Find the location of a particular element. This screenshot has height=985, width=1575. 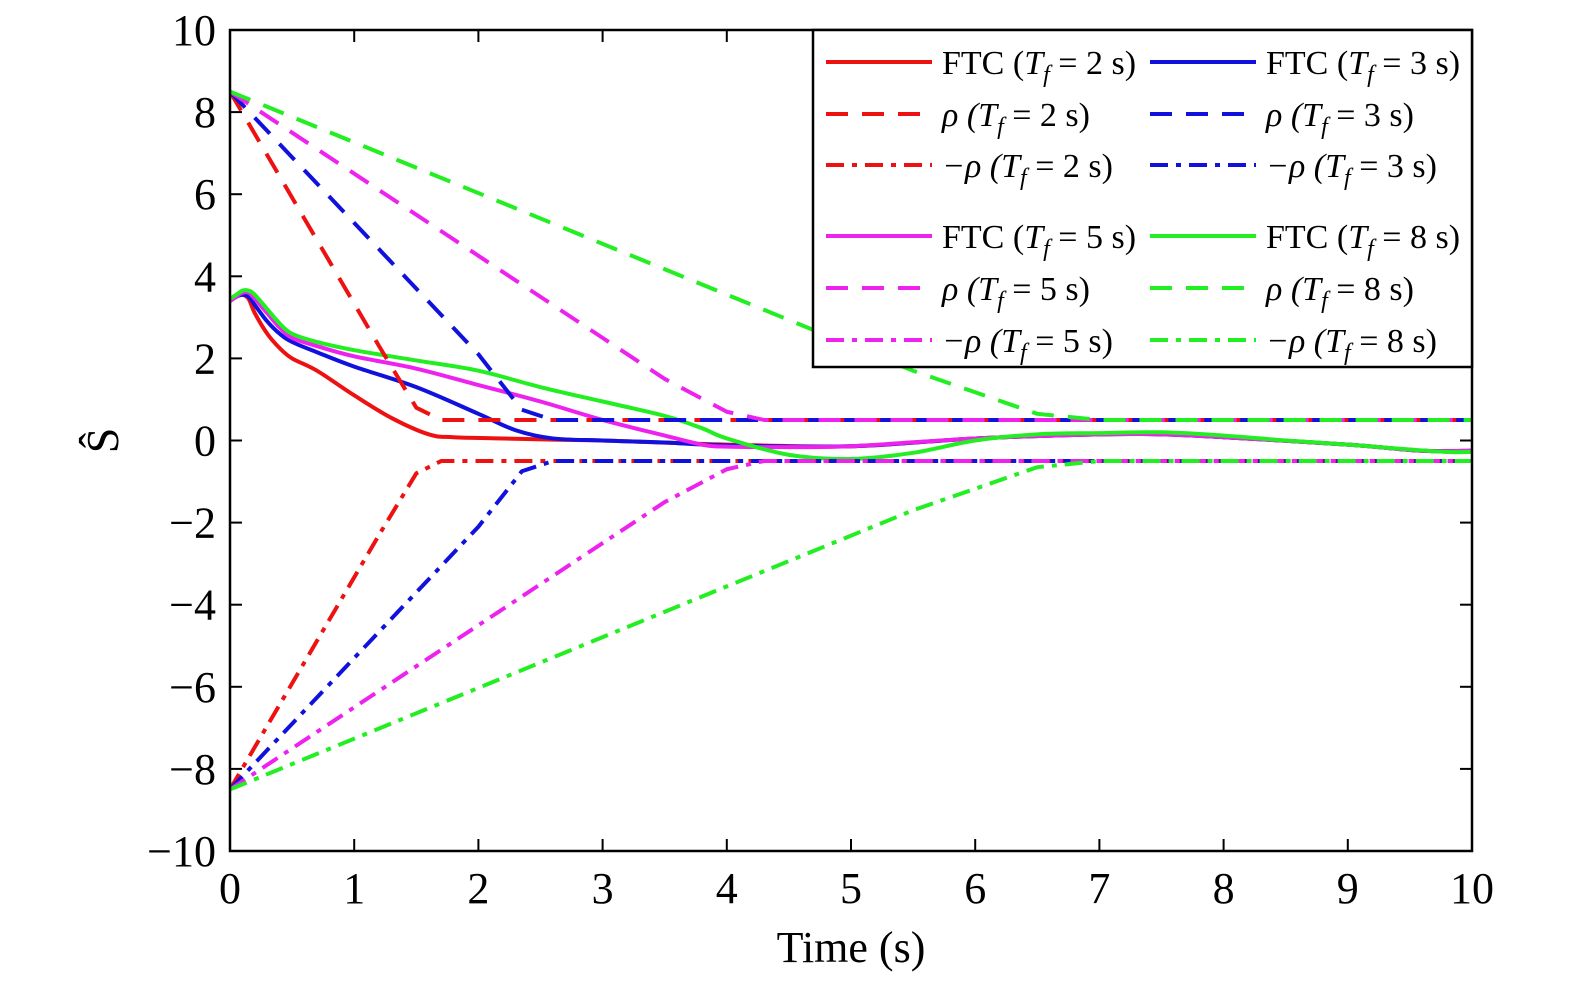

legend-label: −ρ (Tf = 2 s) is located at coordinates (1027, 169).